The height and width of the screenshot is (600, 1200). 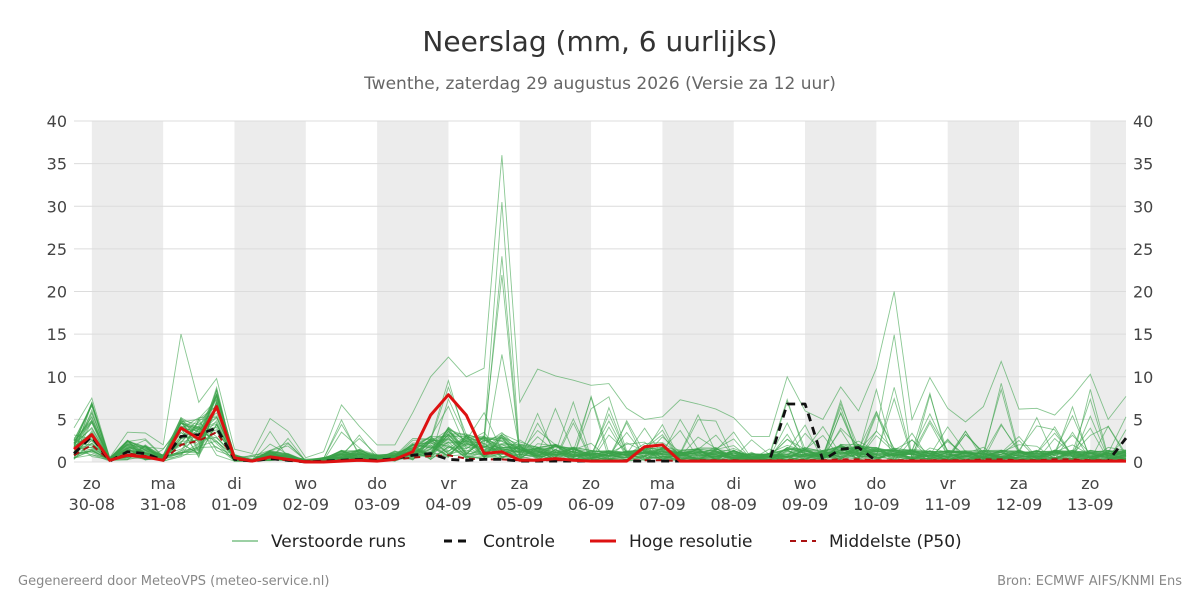 What do you see at coordinates (377, 483) in the screenshot?
I see `x-tick-day-4: do` at bounding box center [377, 483].